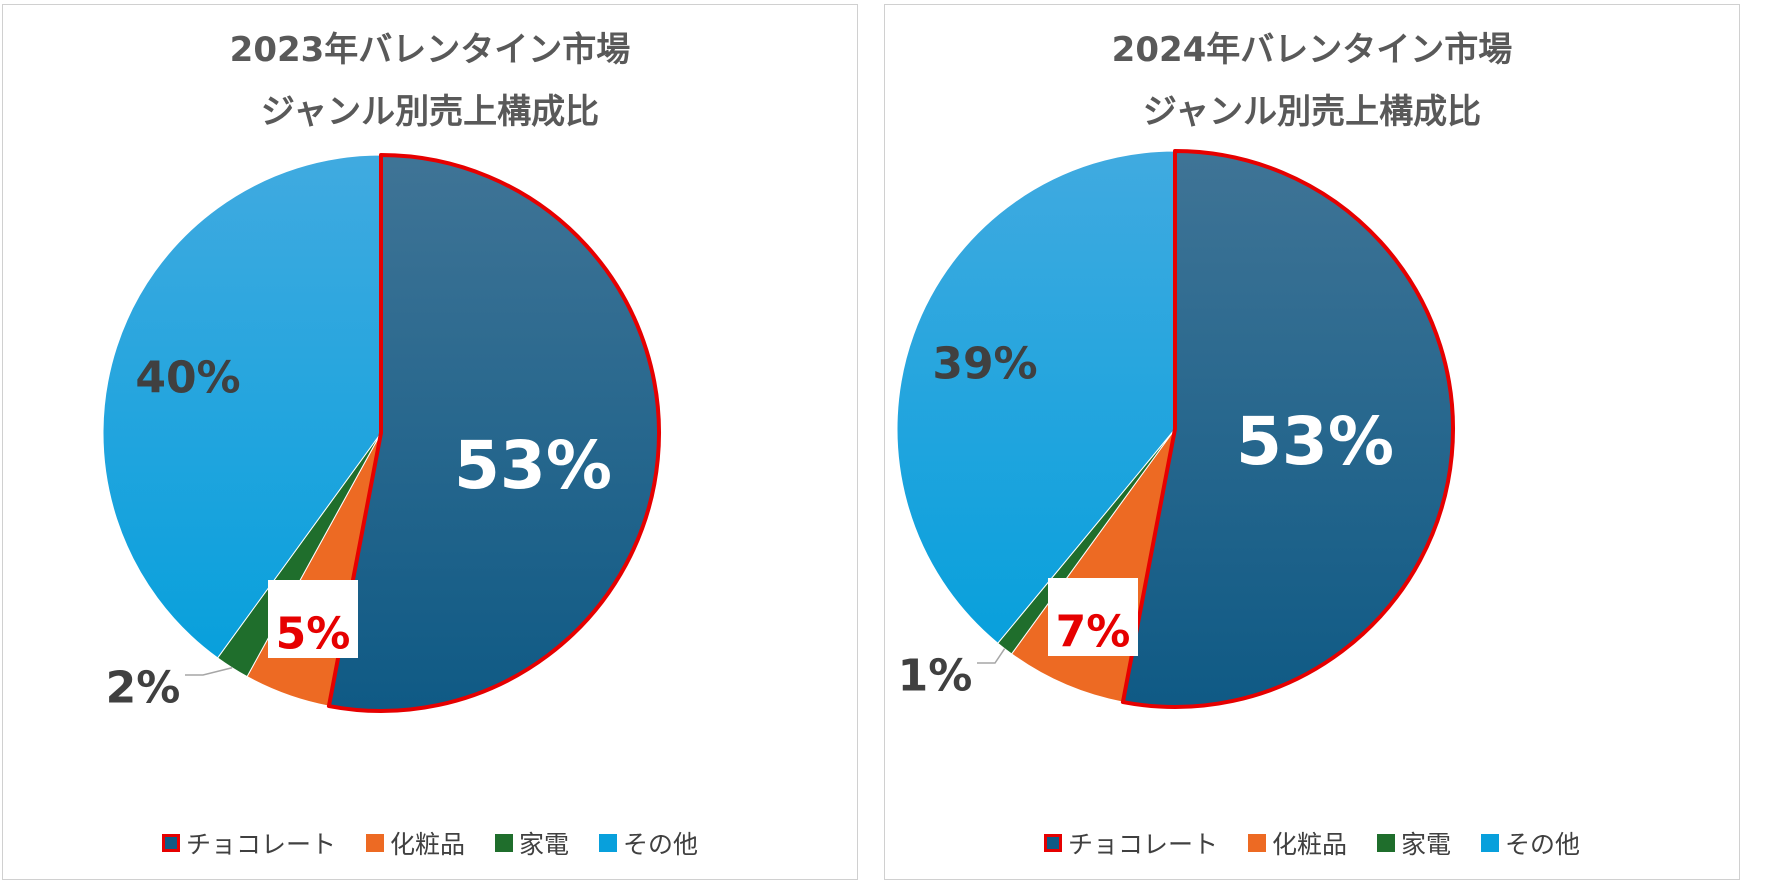 This screenshot has width=1770, height=883. What do you see at coordinates (935, 675) in the screenshot?
I see `data-label-appliances: 1%` at bounding box center [935, 675].